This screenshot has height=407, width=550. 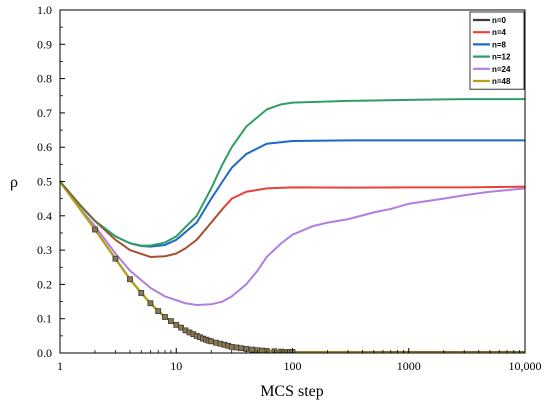 I want to click on legend-label: n=4, so click(x=499, y=32).